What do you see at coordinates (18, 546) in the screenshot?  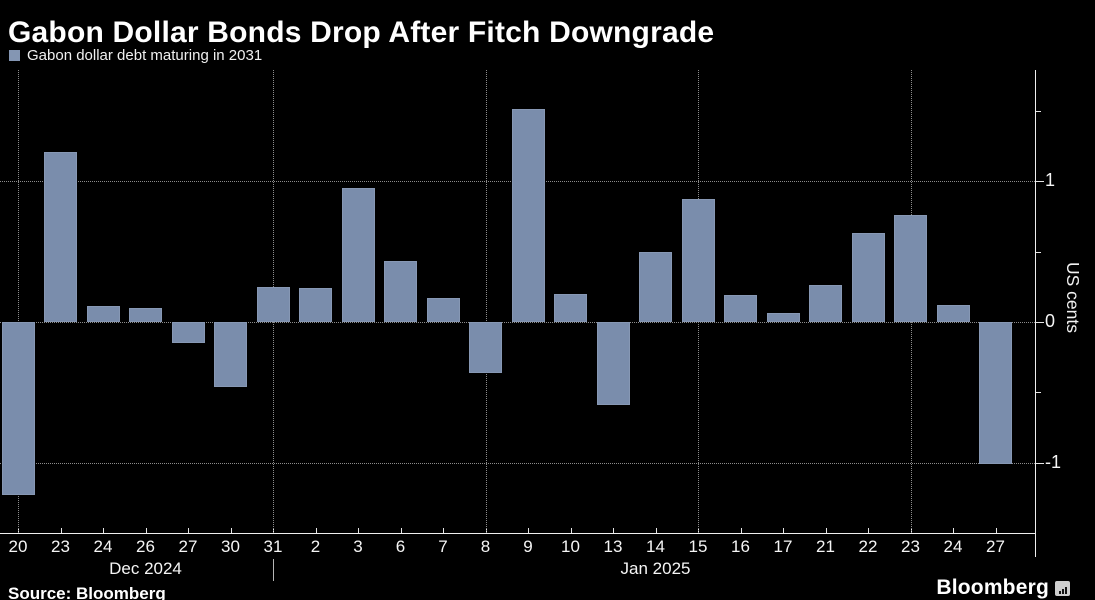 I see `x-tick-label: 20` at bounding box center [18, 546].